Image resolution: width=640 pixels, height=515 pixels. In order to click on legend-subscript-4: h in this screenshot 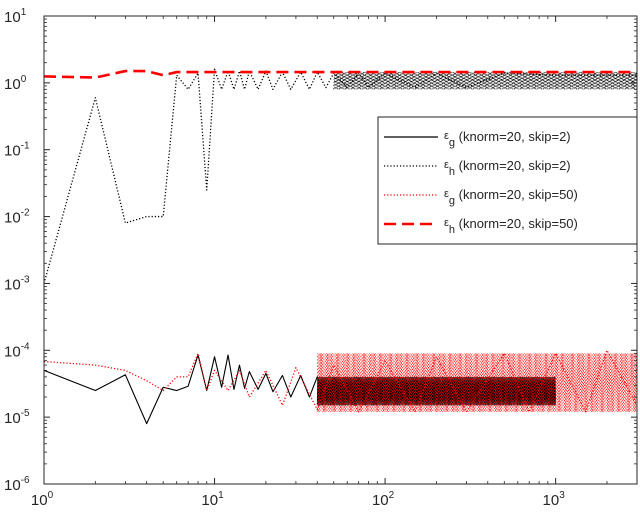, I will do `click(452, 230)`.